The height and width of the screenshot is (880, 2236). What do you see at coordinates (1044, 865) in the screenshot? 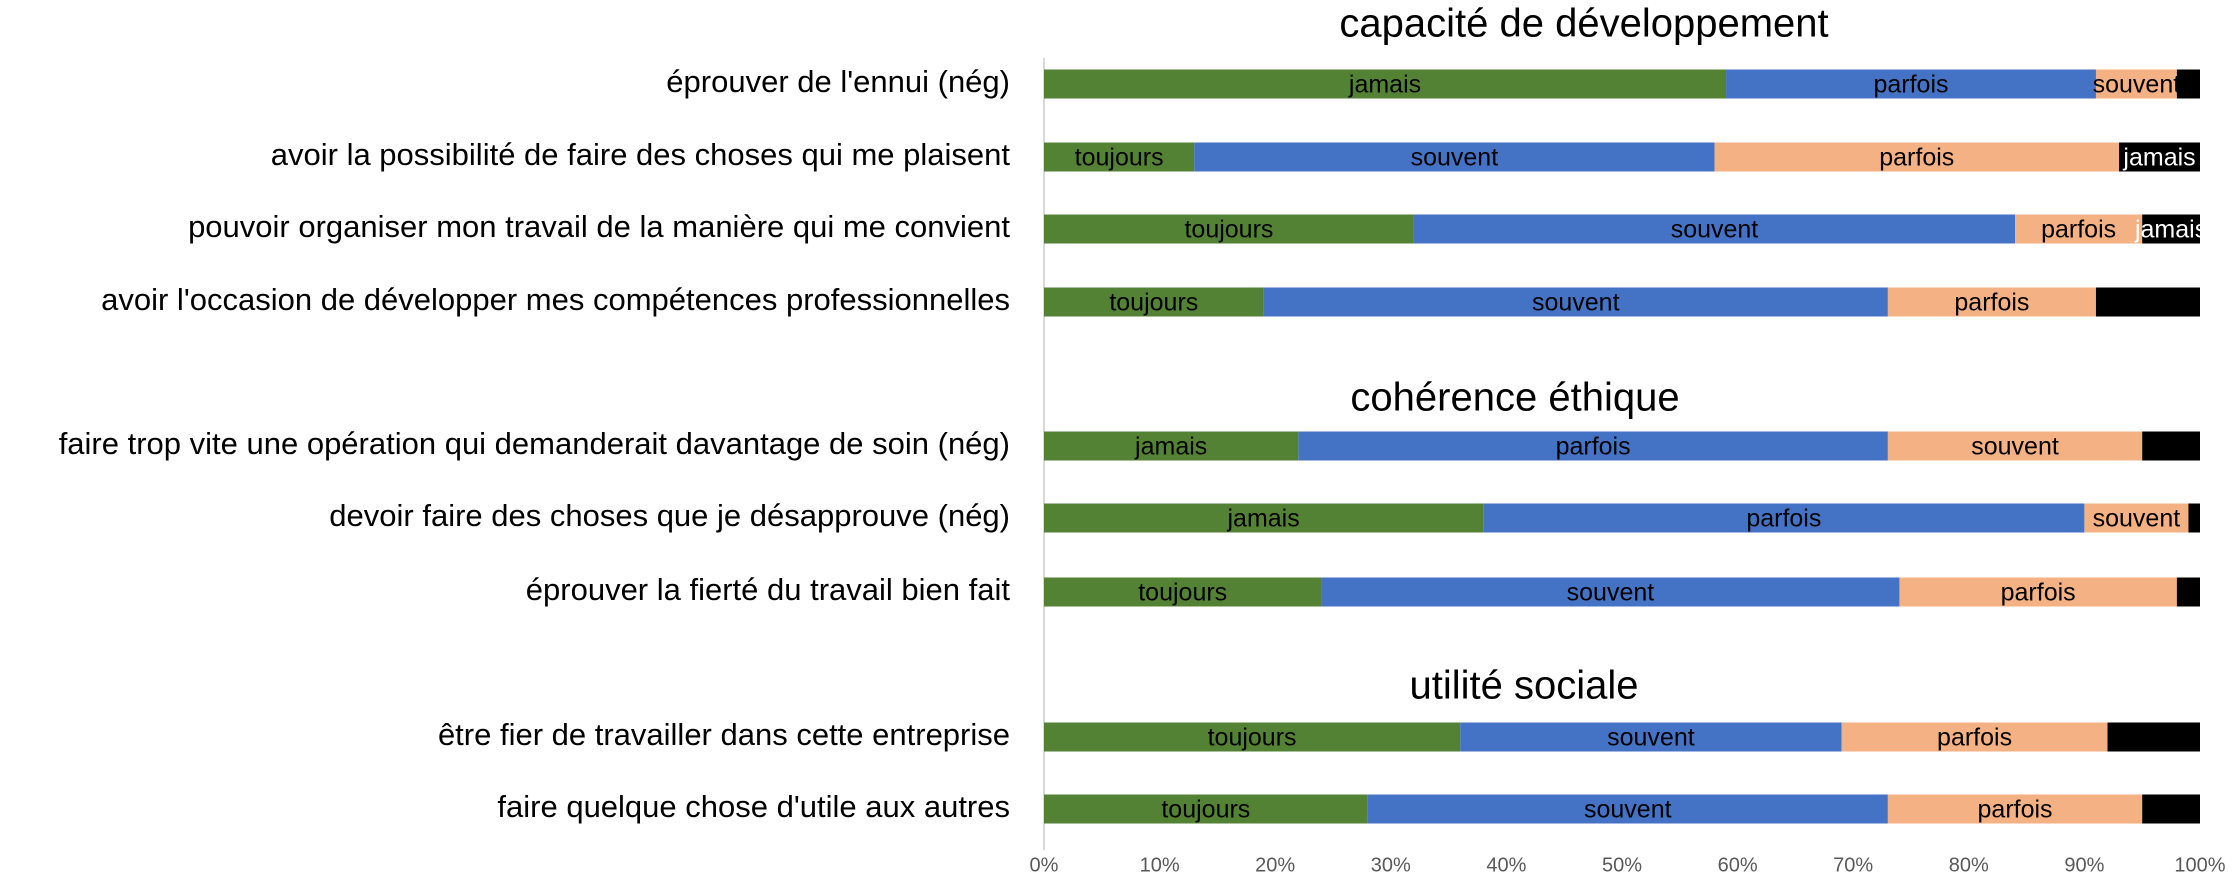
I see `x-tick-label: 0%` at bounding box center [1044, 865].